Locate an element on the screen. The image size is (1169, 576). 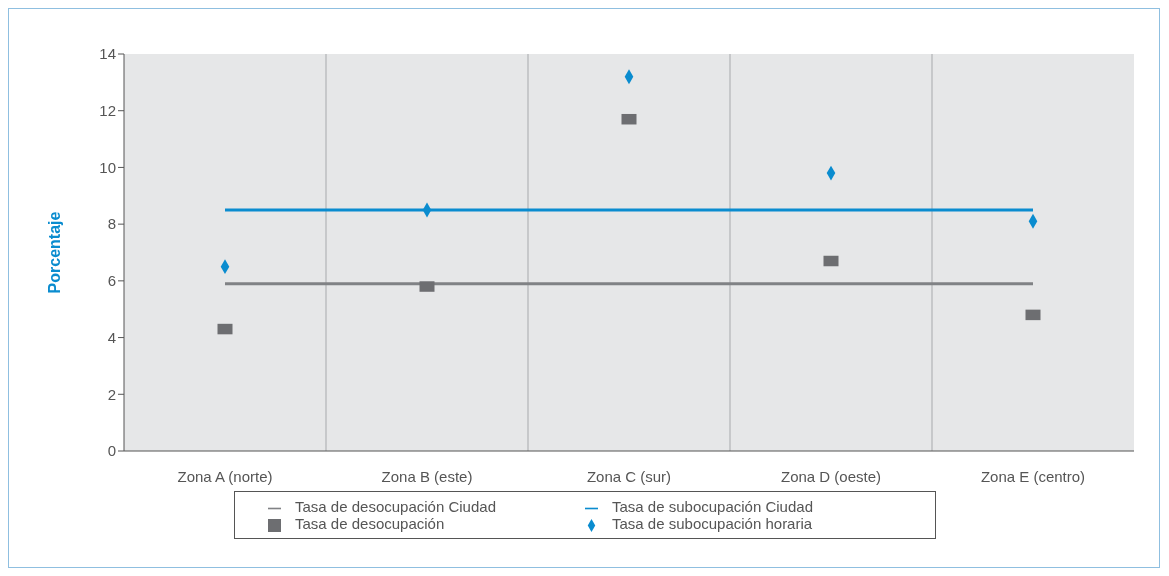
y-tick-label: 2 is located at coordinates (111, 394).